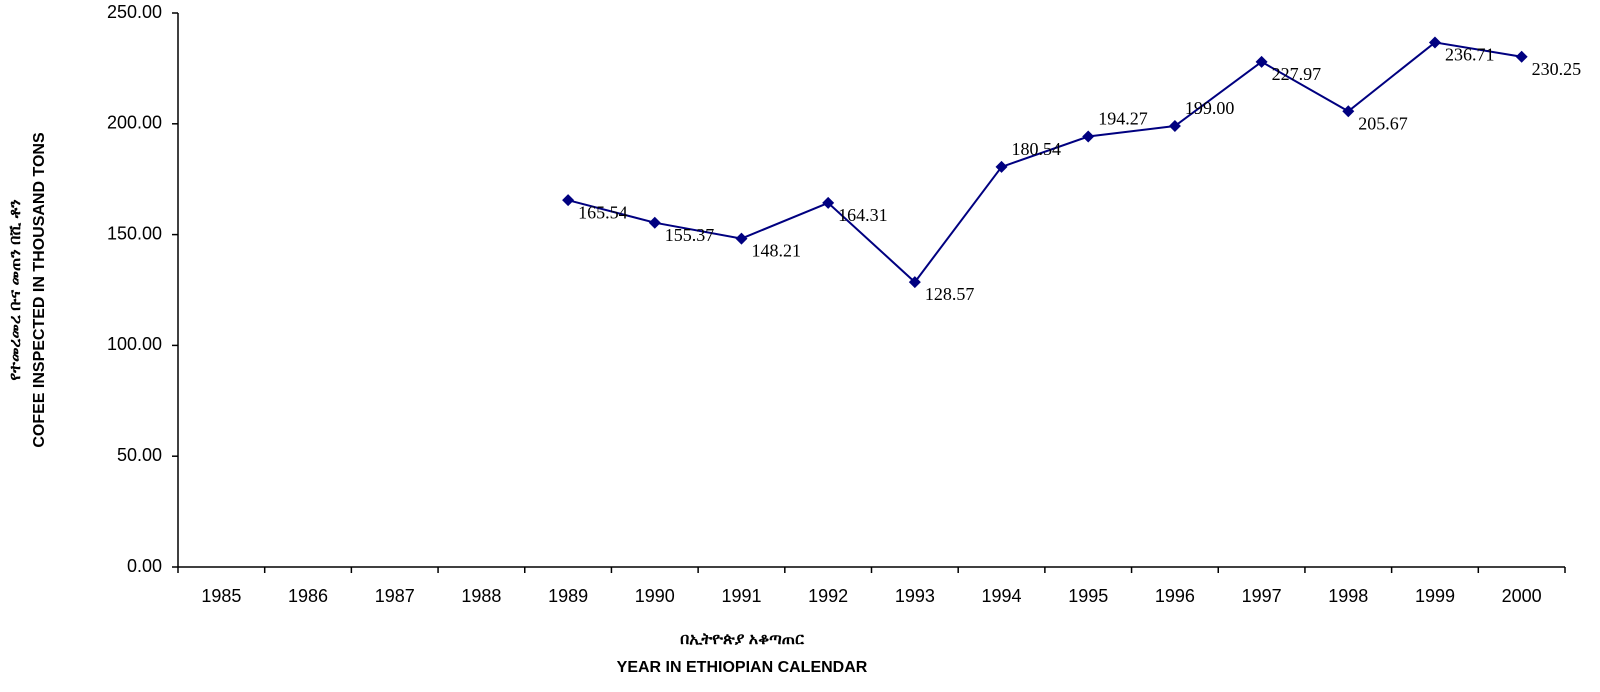  Describe the element at coordinates (1297, 74) in the screenshot. I see `data-label: 227.97` at that location.